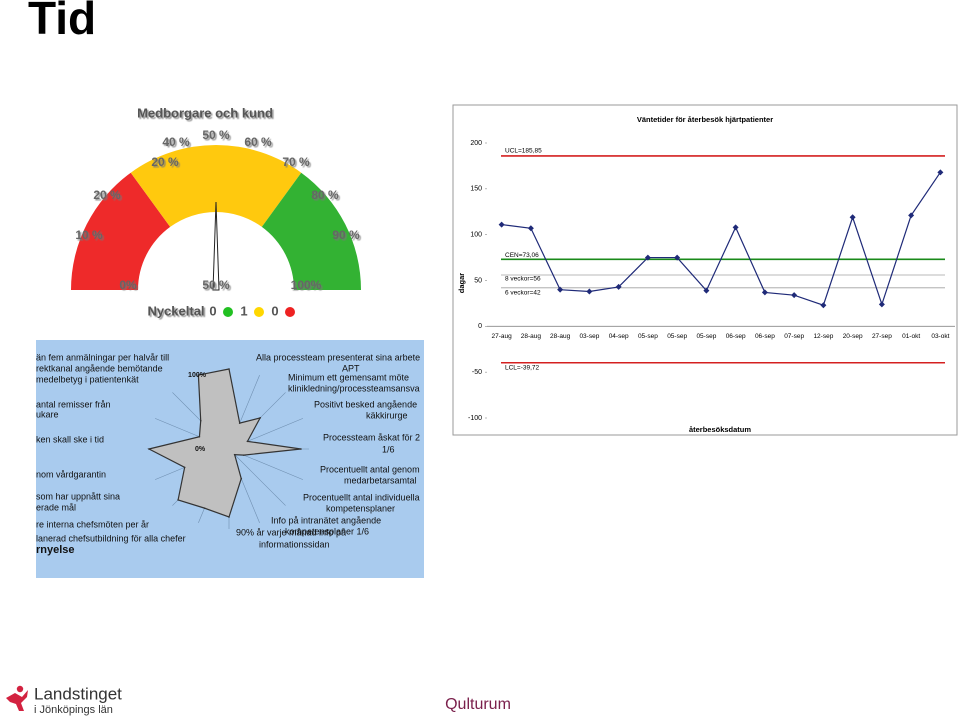 This screenshot has height=716, width=960. I want to click on radar-axis-label: antal remisser från, so click(73, 404).